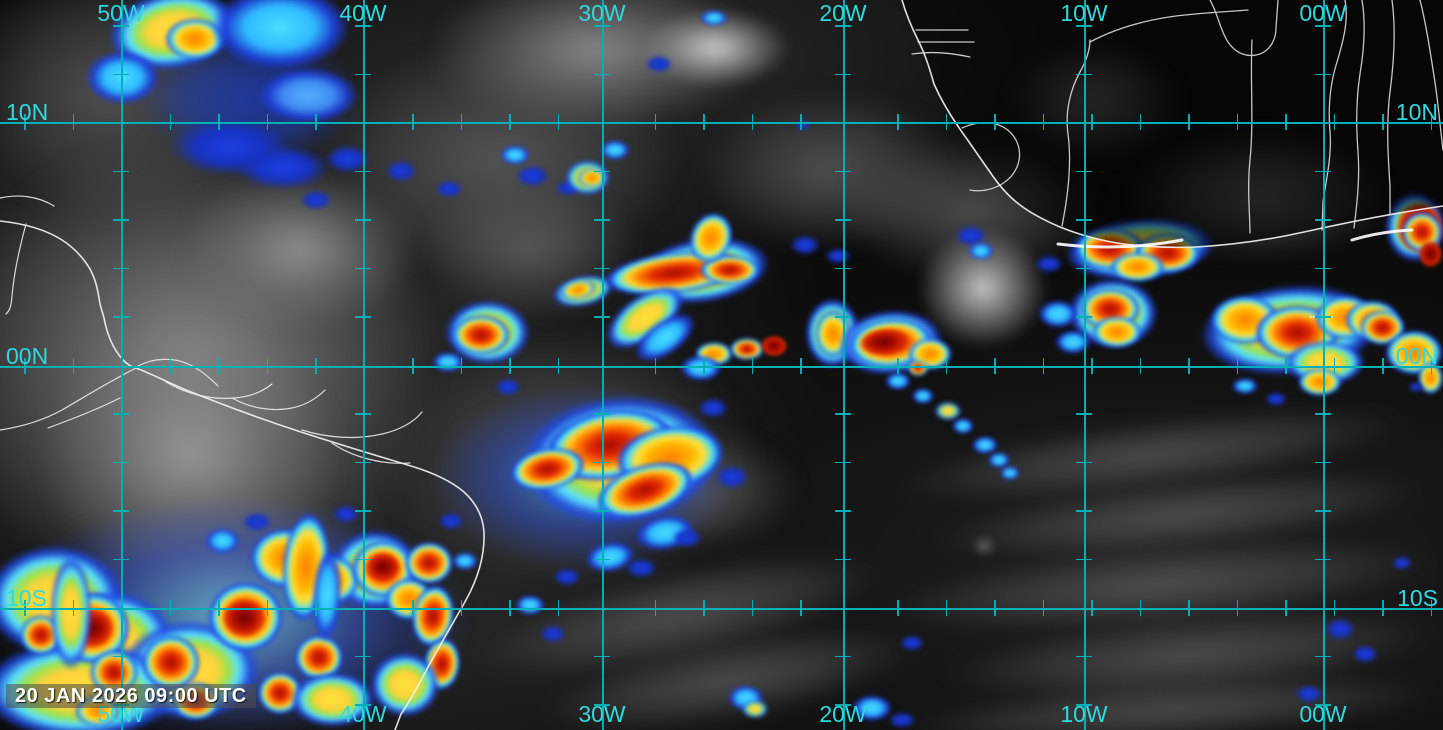 The height and width of the screenshot is (730, 1443). I want to click on timestamp-overlay: 20 JAN 2026 09:00 UTC, so click(131, 696).